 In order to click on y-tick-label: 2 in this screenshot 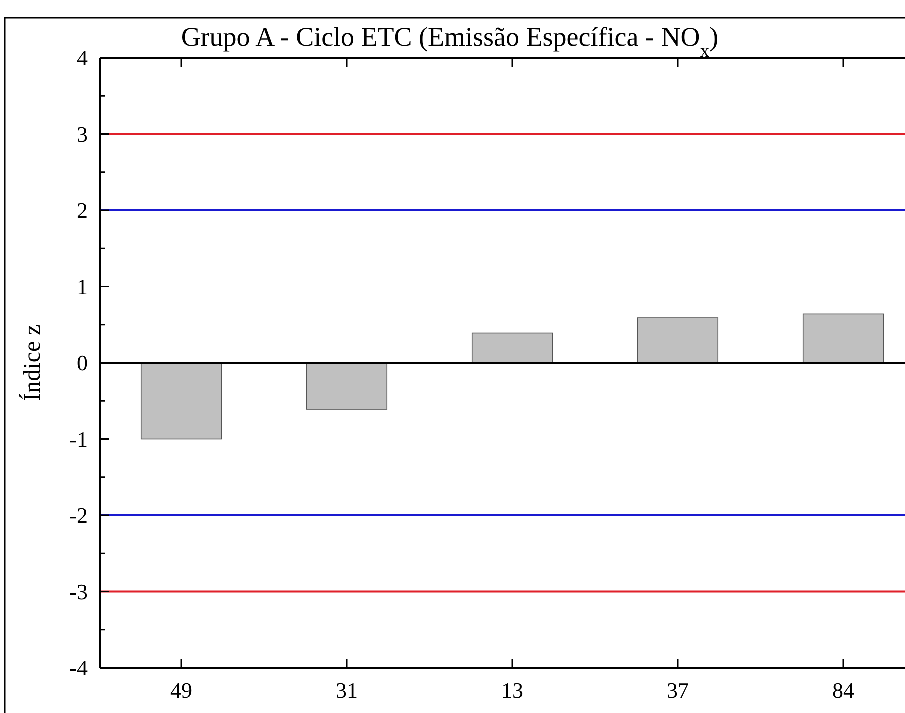, I will do `click(82, 211)`.